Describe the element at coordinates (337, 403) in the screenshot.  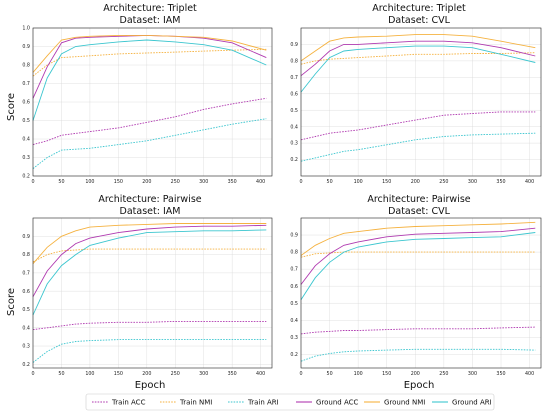
I see `legend-label: Ground ACC` at that location.